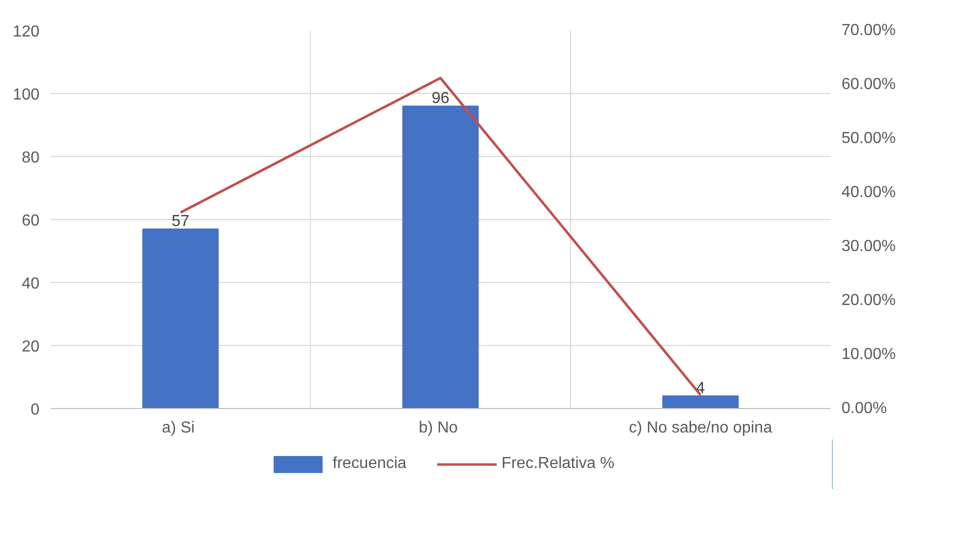 The width and height of the screenshot is (971, 535). What do you see at coordinates (35, 410) in the screenshot?
I see `y-tick-label: 0` at bounding box center [35, 410].